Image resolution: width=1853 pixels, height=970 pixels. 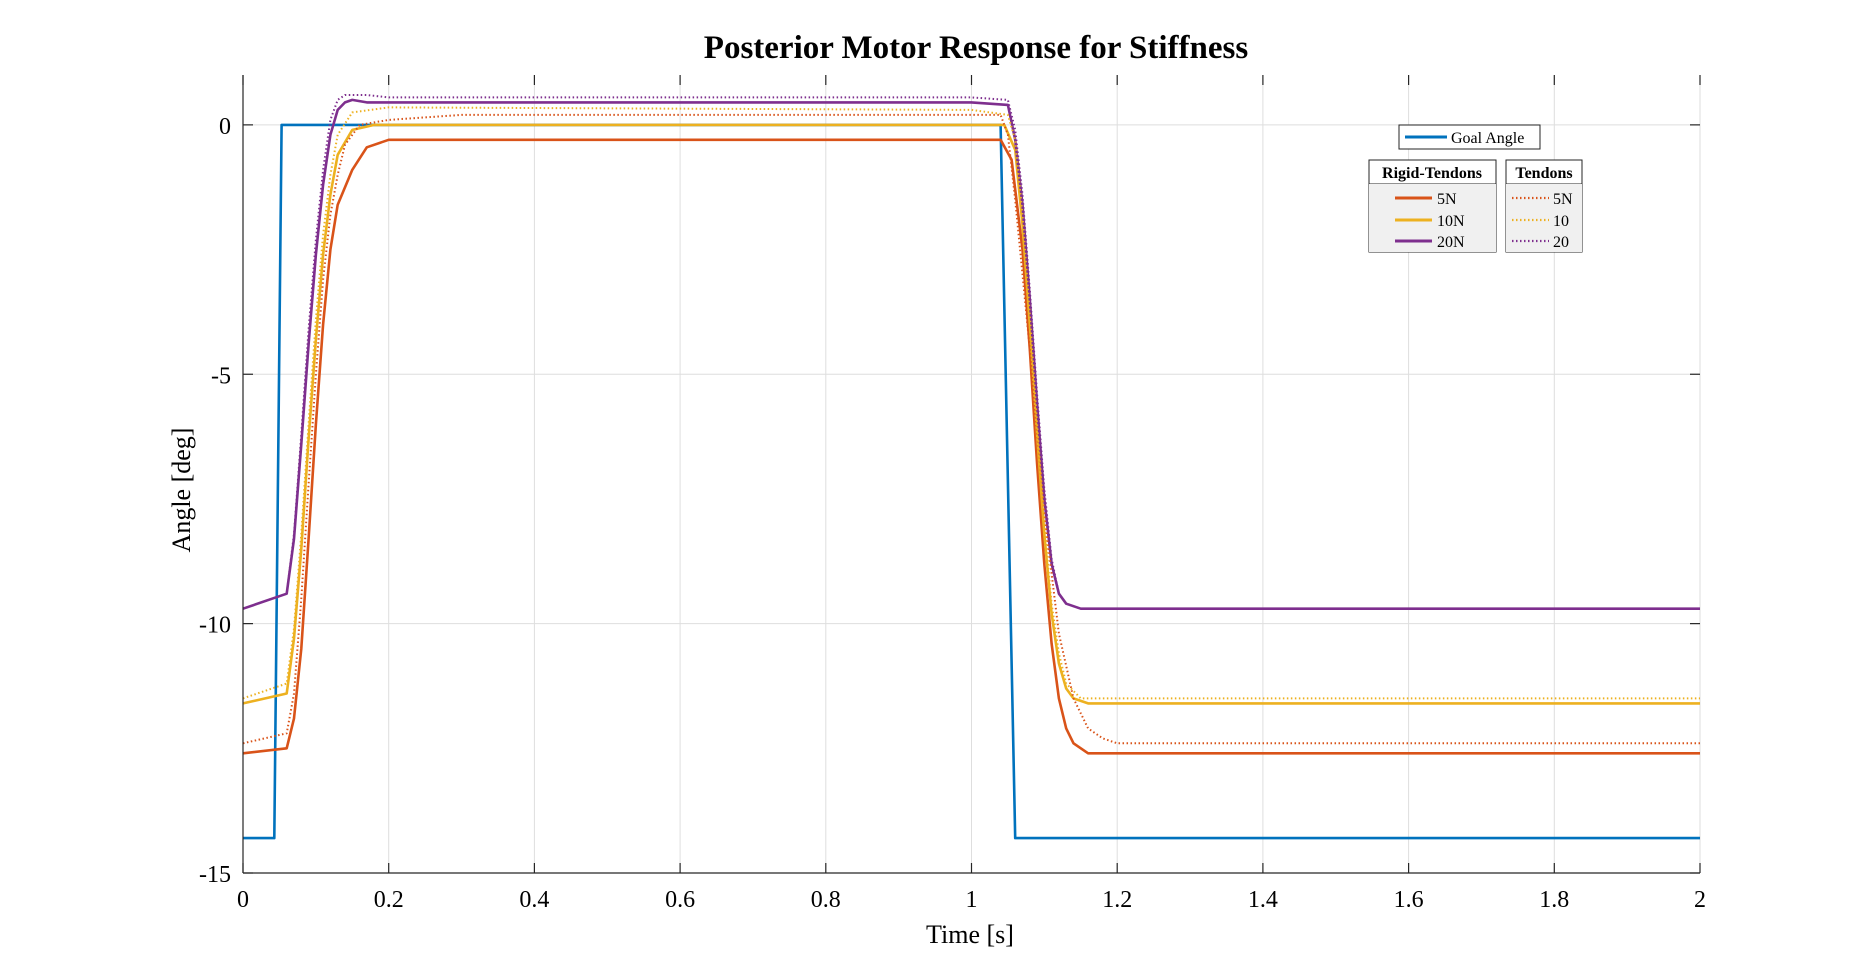 I want to click on legend-tendons-label-5n: 5N, so click(x=1563, y=199).